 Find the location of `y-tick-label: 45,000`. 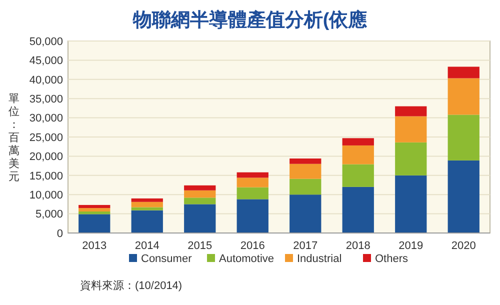

y-tick-label: 45,000 is located at coordinates (46, 61).